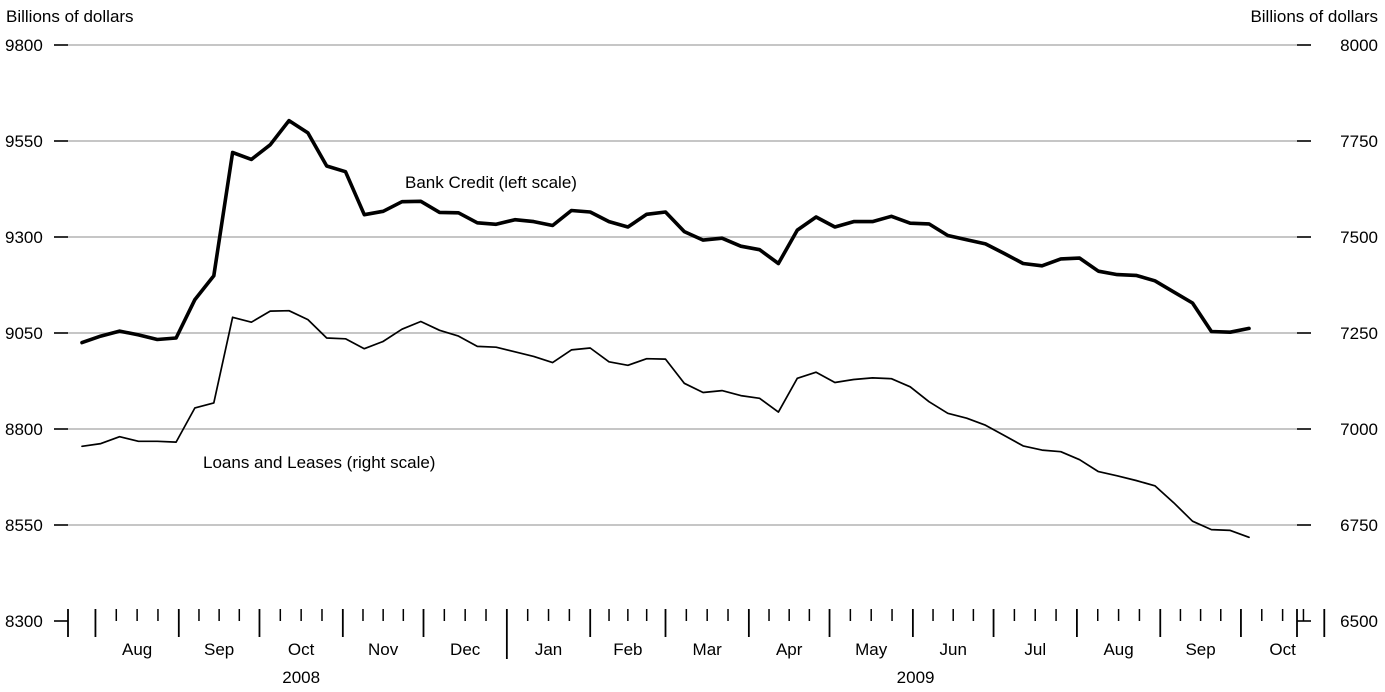  I want to click on right-tick-label: 6500, so click(1359, 621).